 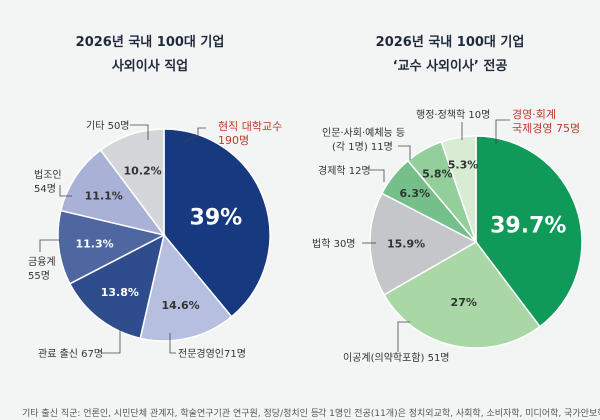 I want to click on pie1-slice-4-label: 11.1%, so click(x=104, y=195).